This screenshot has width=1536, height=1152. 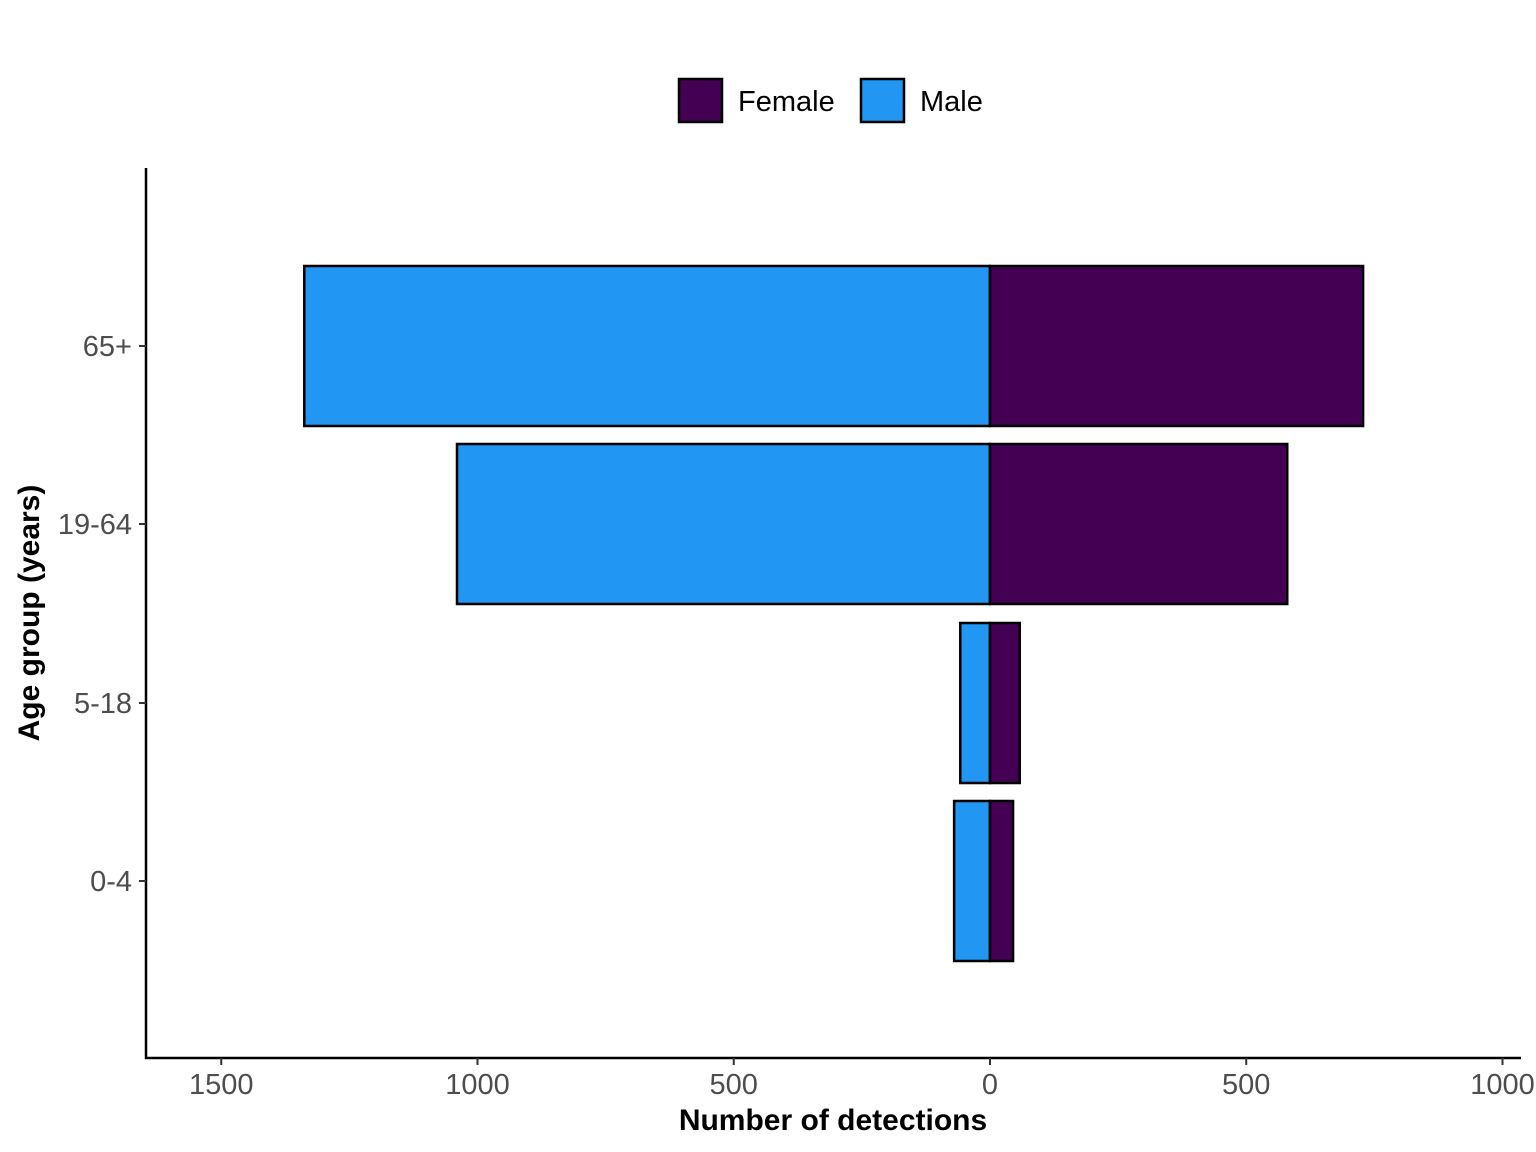 What do you see at coordinates (103, 704) in the screenshot?
I see `y-tick-label: 5-18` at bounding box center [103, 704].